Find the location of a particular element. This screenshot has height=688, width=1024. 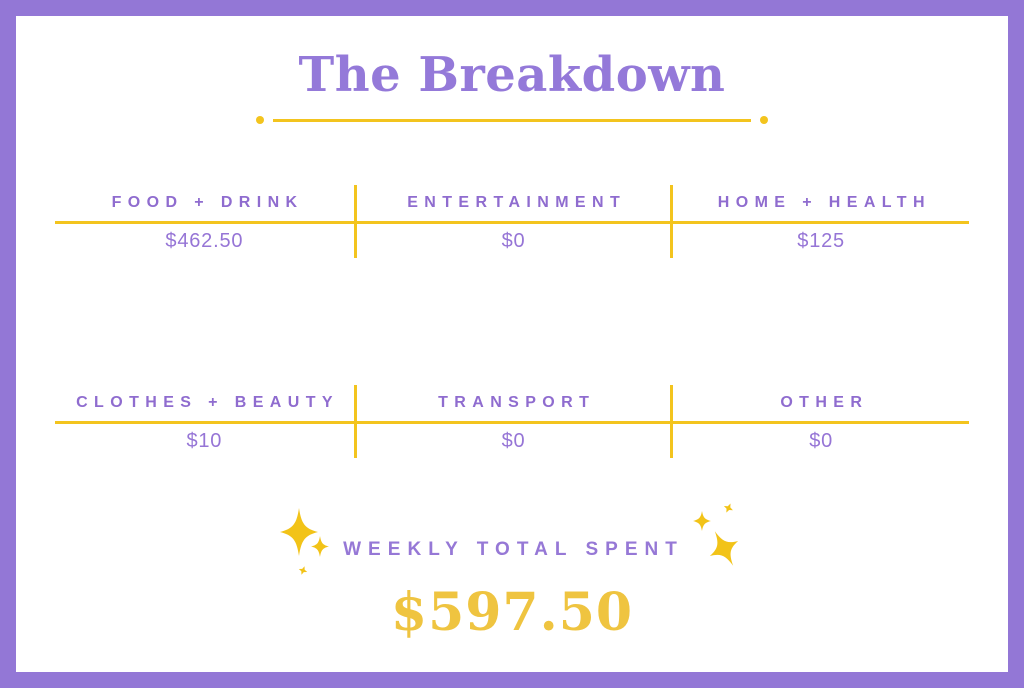

category-label: HOME + HEALTH is located at coordinates (824, 202).